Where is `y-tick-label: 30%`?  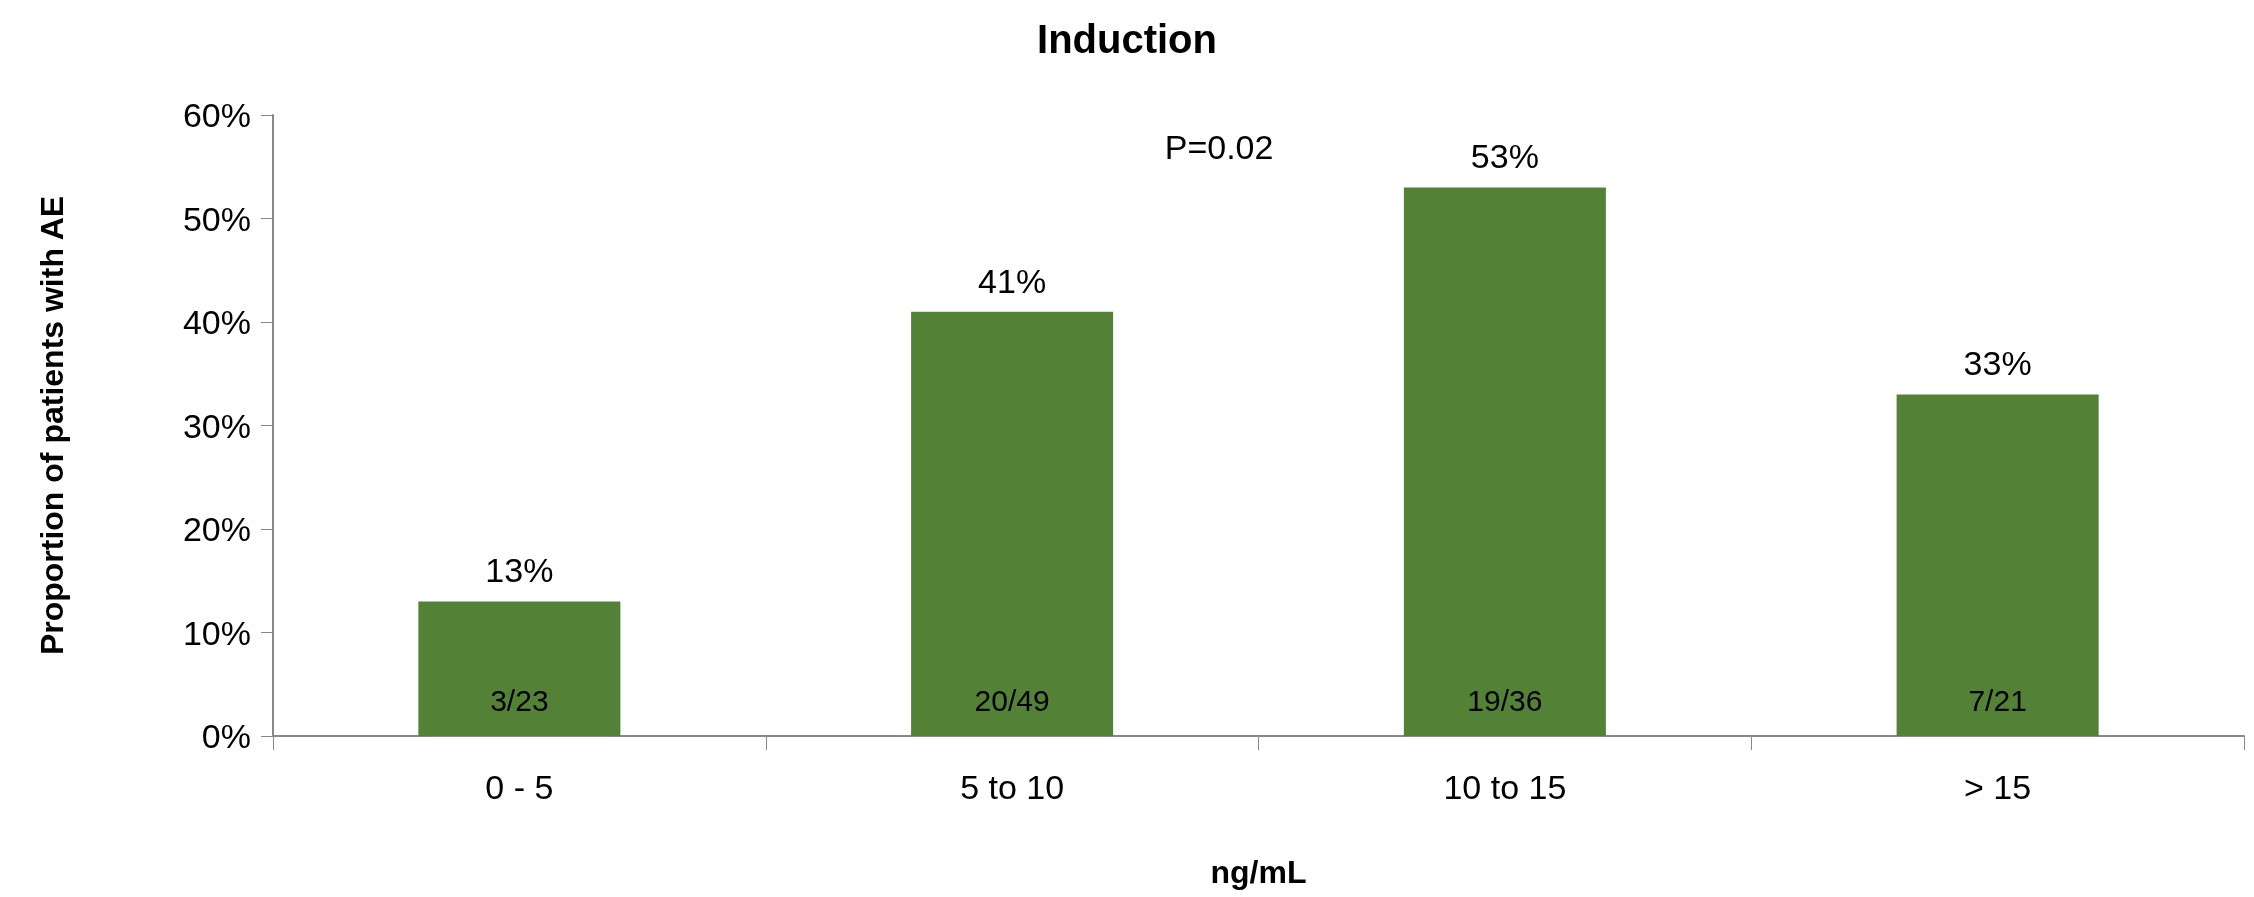 y-tick-label: 30% is located at coordinates (216, 425).